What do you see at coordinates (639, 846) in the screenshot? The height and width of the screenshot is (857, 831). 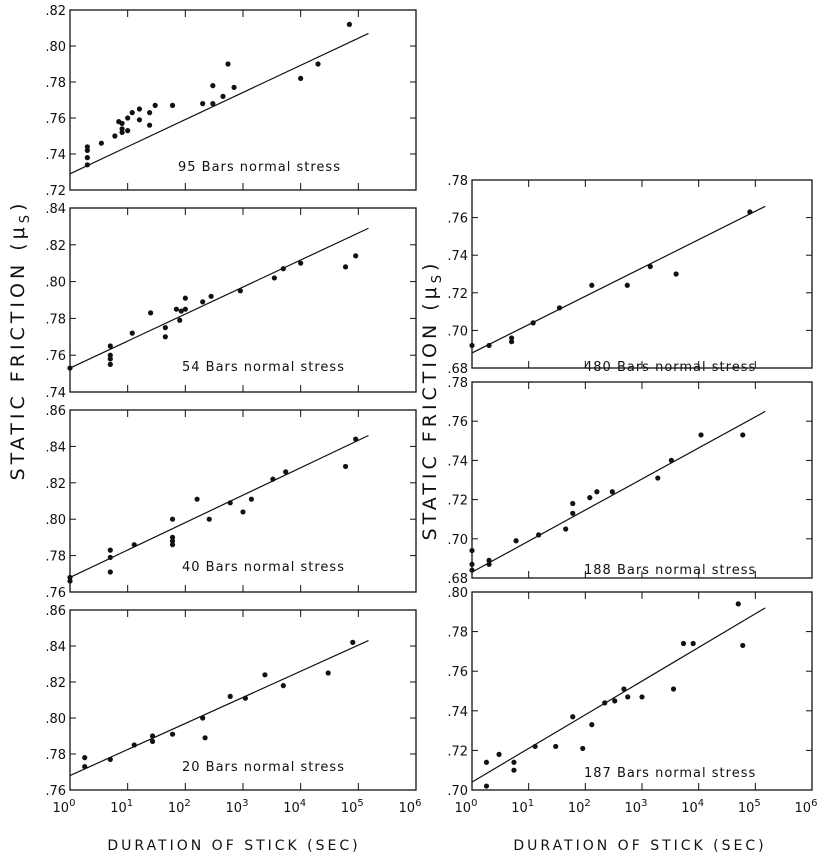 I see `x-axis-title-right: DURATION OF STICK (SEC)` at bounding box center [639, 846].